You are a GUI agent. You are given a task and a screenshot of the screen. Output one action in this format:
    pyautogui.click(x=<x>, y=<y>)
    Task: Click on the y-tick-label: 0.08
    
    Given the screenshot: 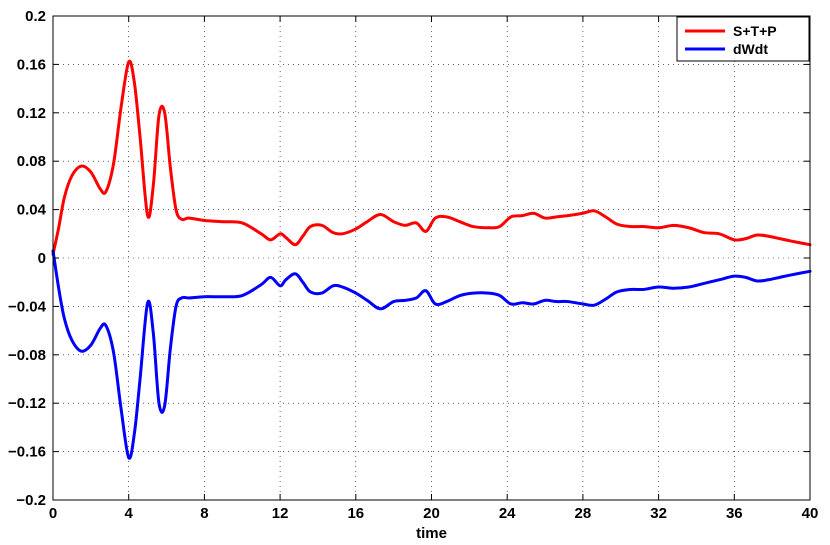 What is the action you would take?
    pyautogui.click(x=31, y=161)
    